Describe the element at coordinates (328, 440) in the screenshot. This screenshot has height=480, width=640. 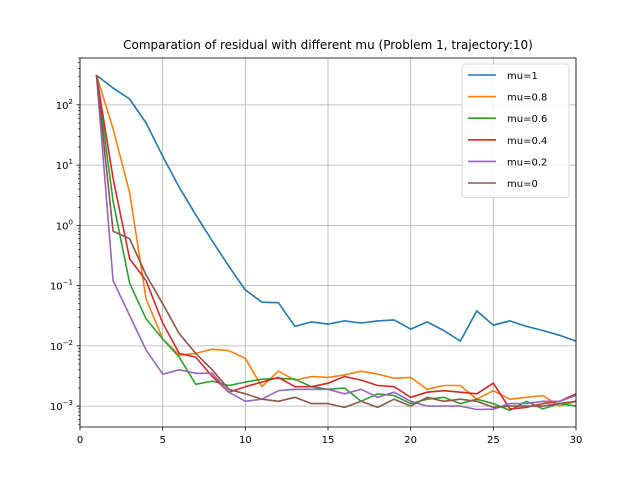
I see `x-tick-label: 15` at that location.